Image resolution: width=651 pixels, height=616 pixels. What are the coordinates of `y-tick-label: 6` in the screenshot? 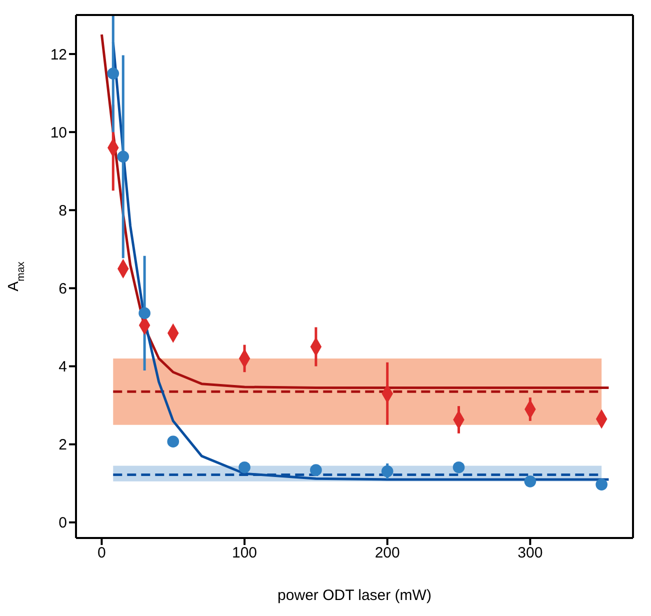 It's located at (62, 289).